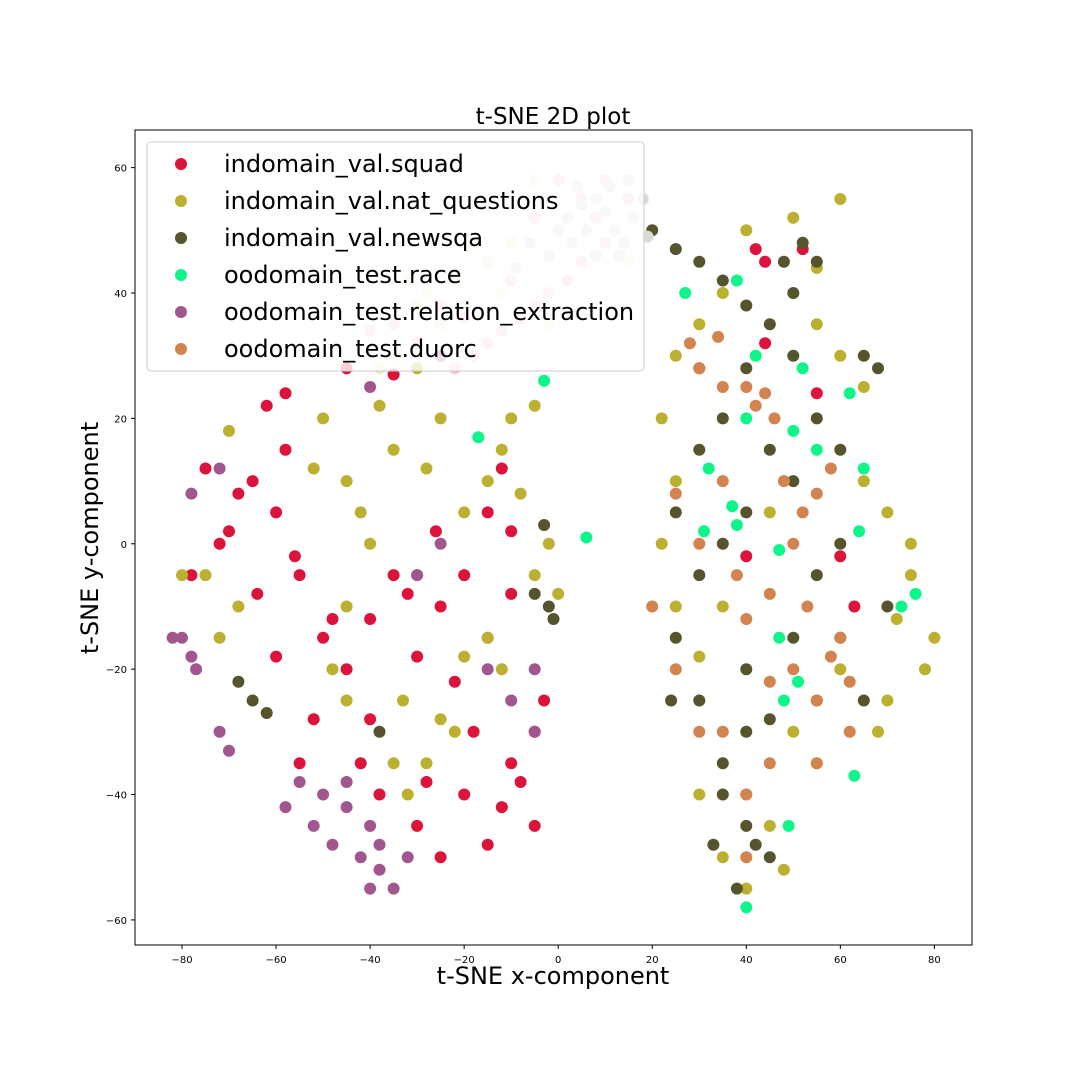  What do you see at coordinates (553, 117) in the screenshot?
I see `chart-title: t-SNE 2D plot` at bounding box center [553, 117].